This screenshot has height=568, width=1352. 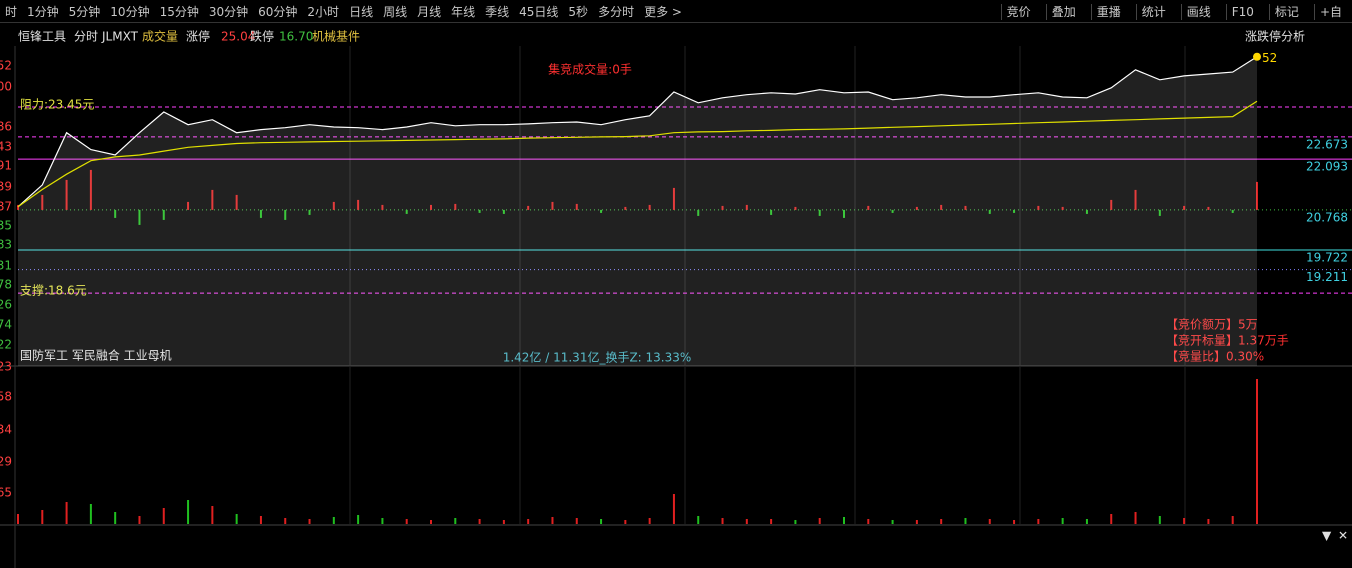 I want to click on auction-info: 【竞量比】0.30%, so click(x=1215, y=357).